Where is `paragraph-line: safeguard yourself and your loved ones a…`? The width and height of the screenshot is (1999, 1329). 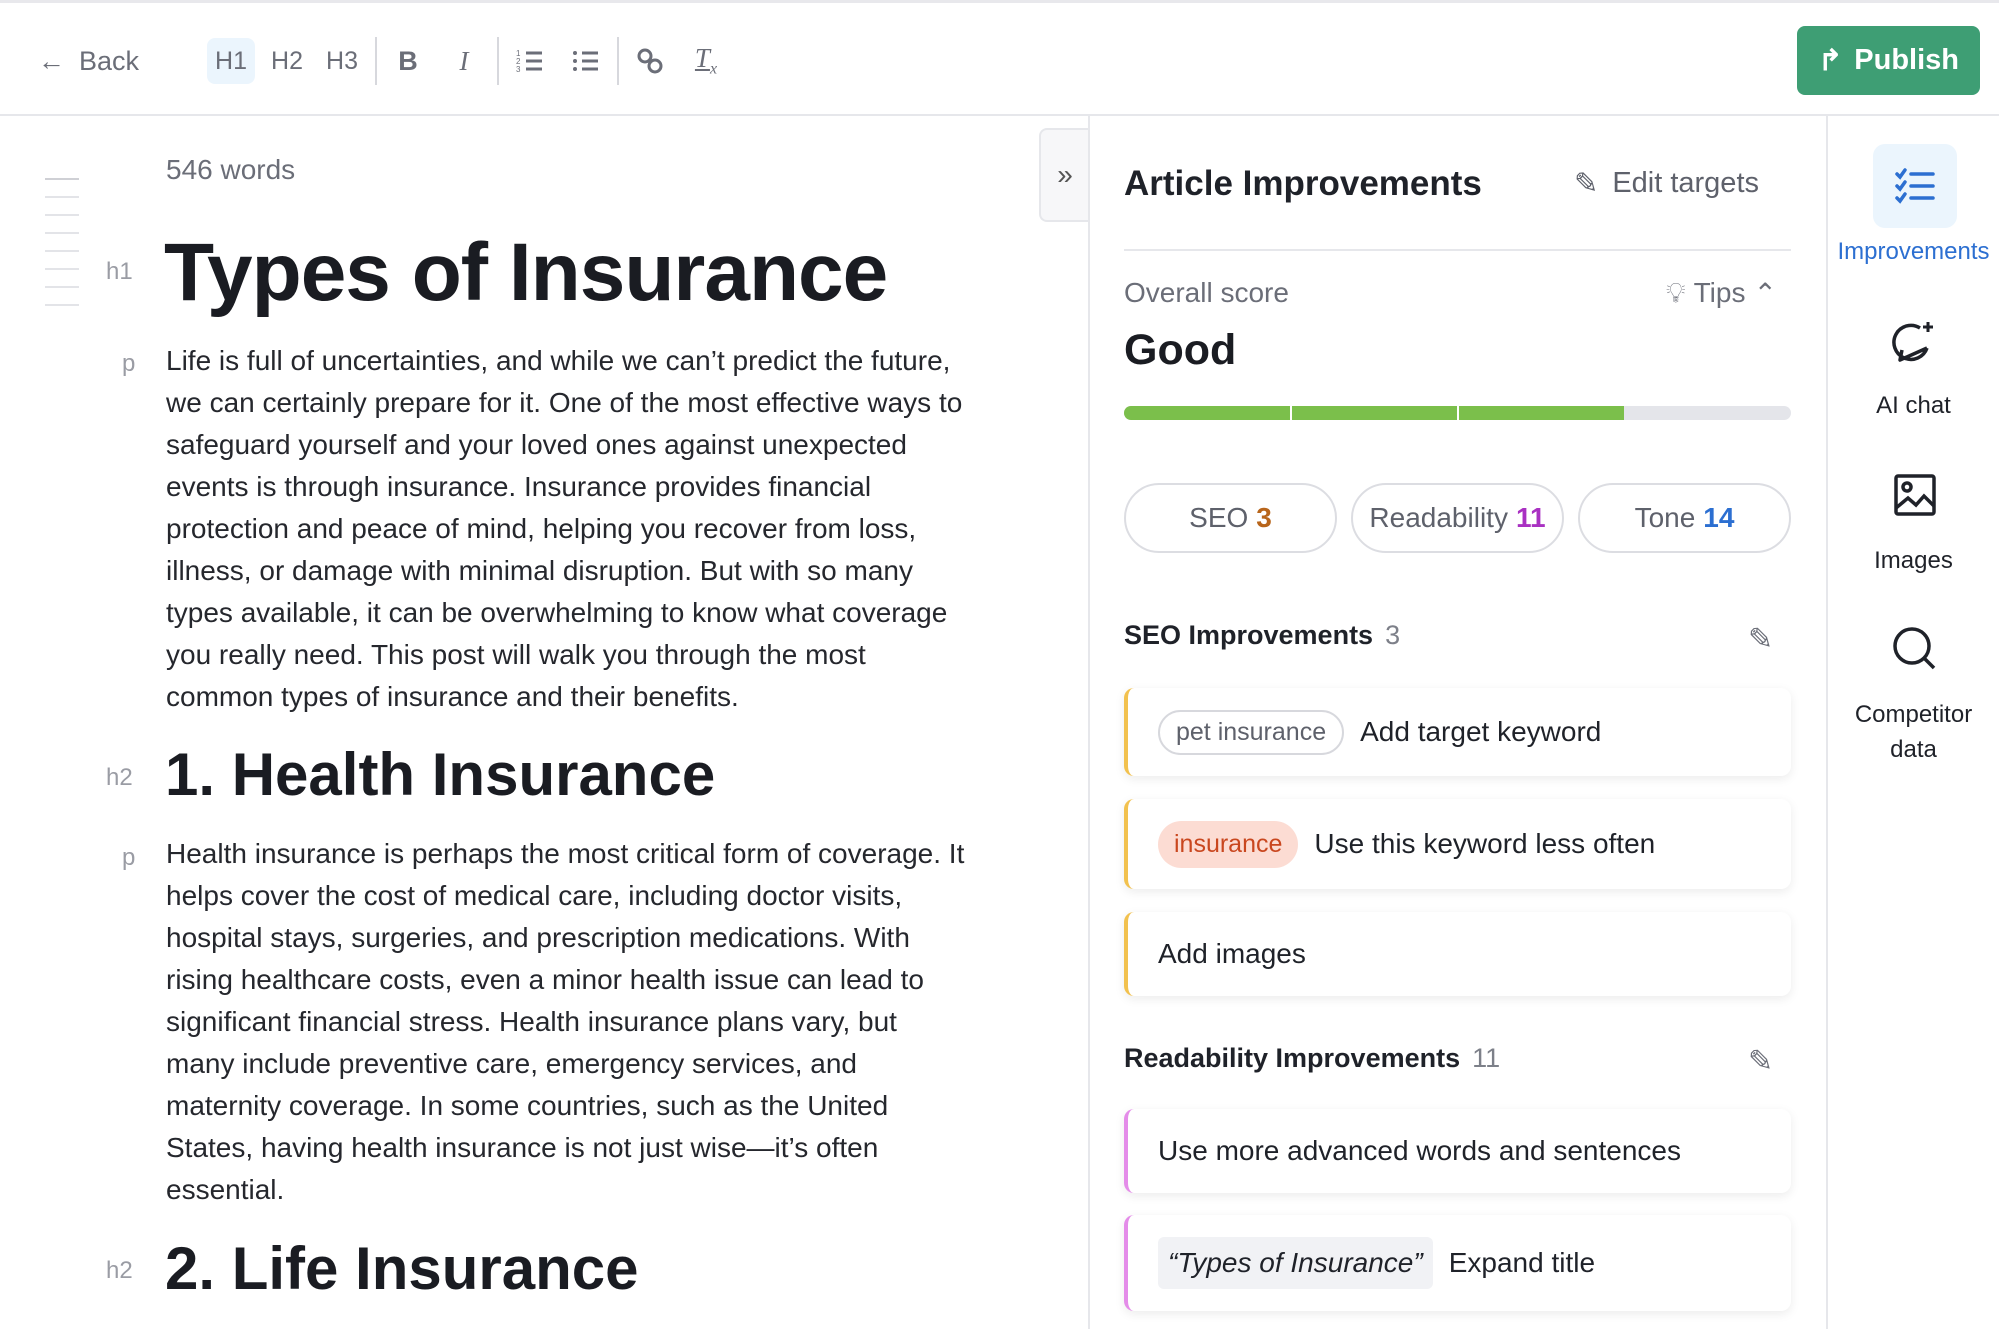 paragraph-line: safeguard yourself and your loved ones a… is located at coordinates (536, 444).